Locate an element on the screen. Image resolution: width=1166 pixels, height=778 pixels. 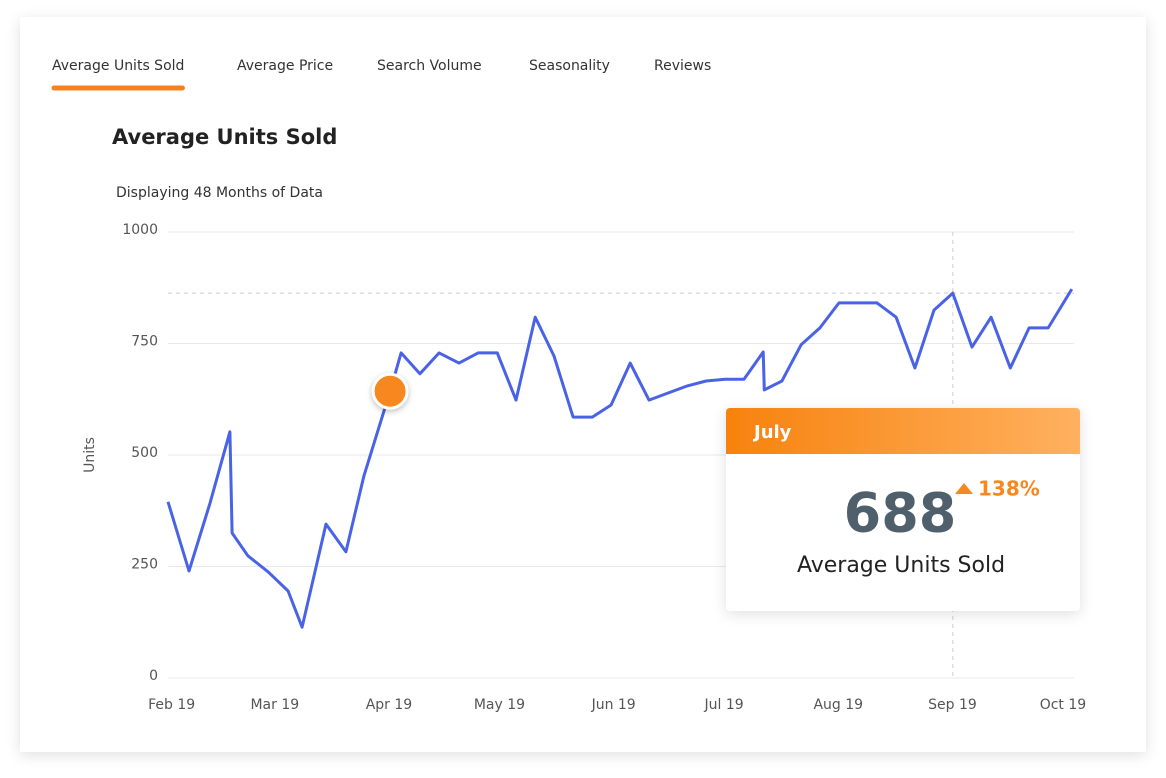
tab: Average Price is located at coordinates (285, 66).